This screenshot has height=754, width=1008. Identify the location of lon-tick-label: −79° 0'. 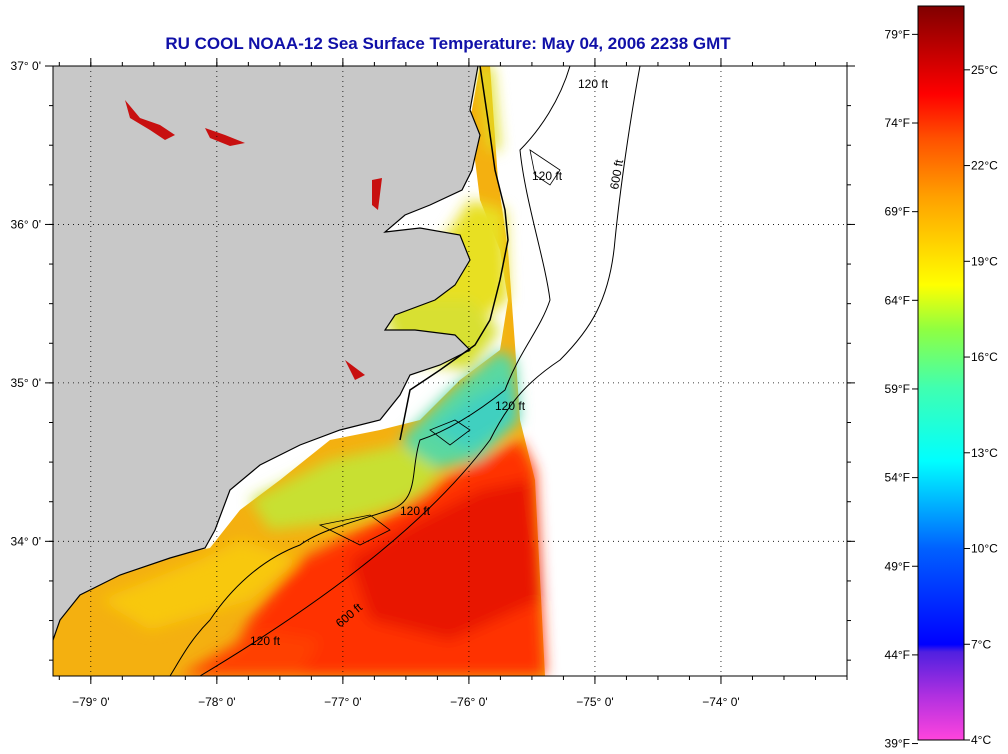
(90, 702).